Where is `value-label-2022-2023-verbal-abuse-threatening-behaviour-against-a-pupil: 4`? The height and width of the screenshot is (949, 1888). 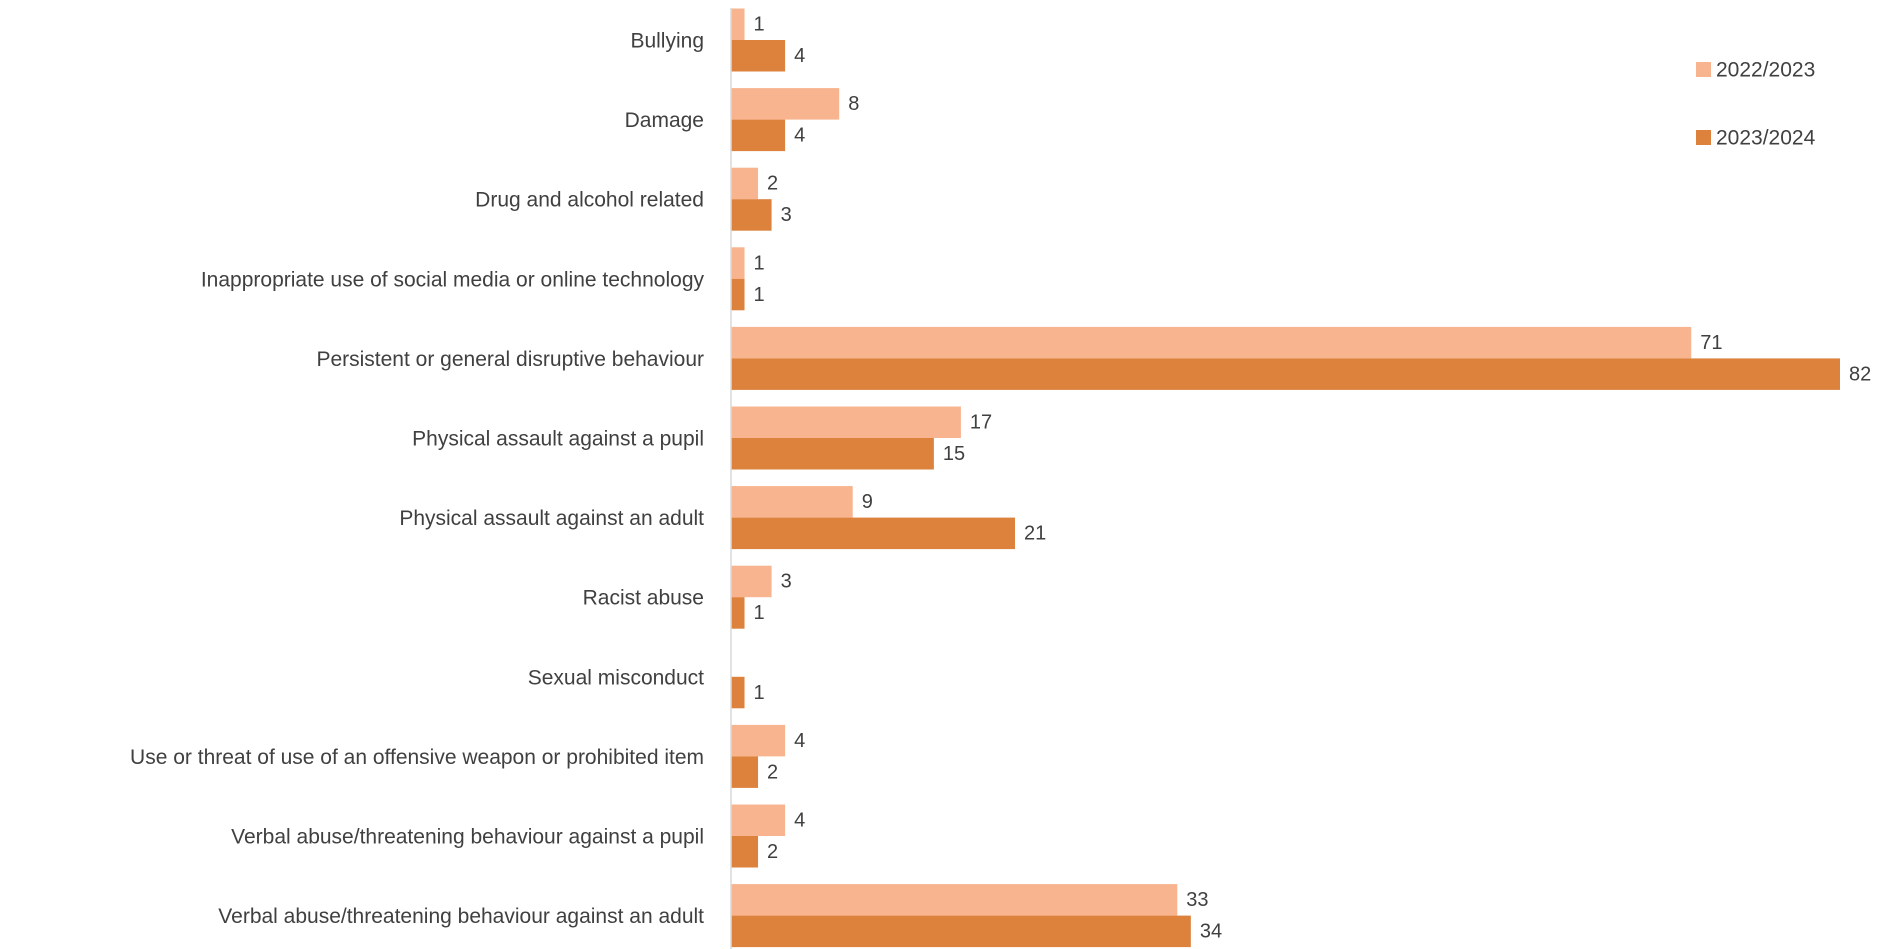 value-label-2022-2023-verbal-abuse-threatening-behaviour-against-a-pupil: 4 is located at coordinates (799, 821).